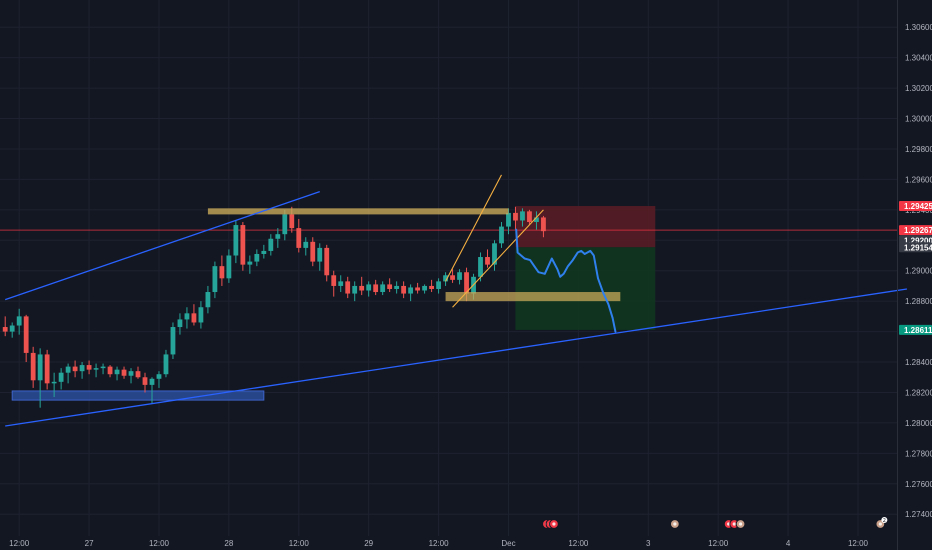  I want to click on x-tick-label: 27, so click(89, 543).